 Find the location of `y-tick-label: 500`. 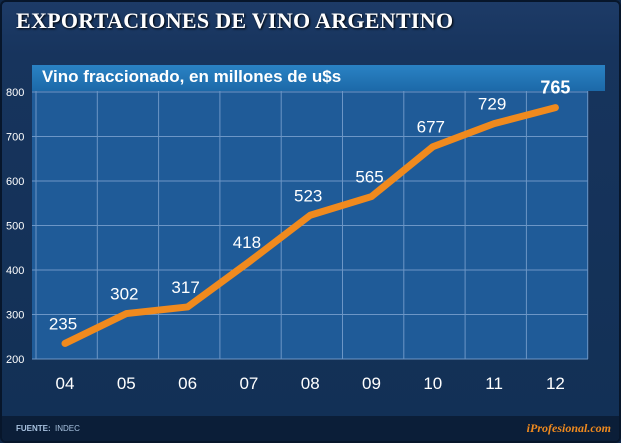

y-tick-label: 500 is located at coordinates (15, 227).